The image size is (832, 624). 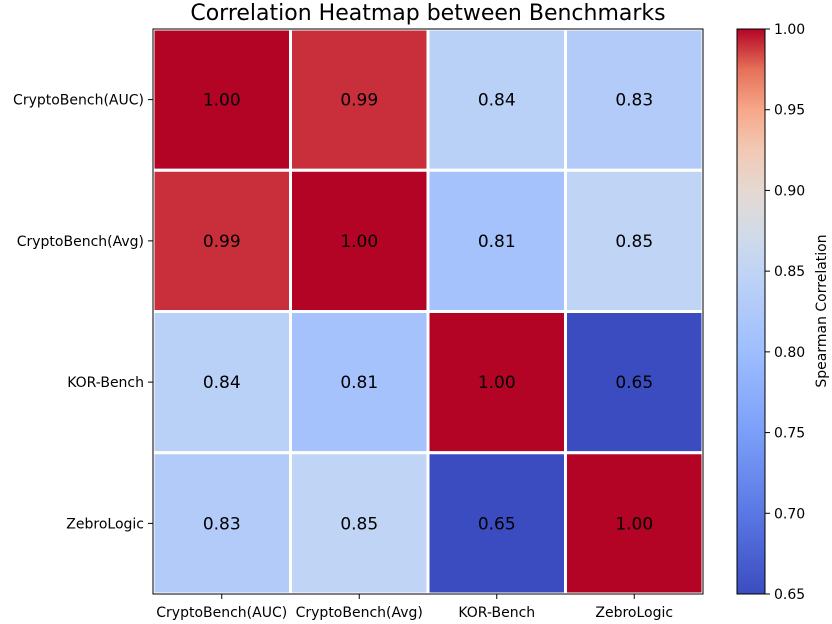 I want to click on x-tick-label: CryptoBench(AUC), so click(x=221, y=613).